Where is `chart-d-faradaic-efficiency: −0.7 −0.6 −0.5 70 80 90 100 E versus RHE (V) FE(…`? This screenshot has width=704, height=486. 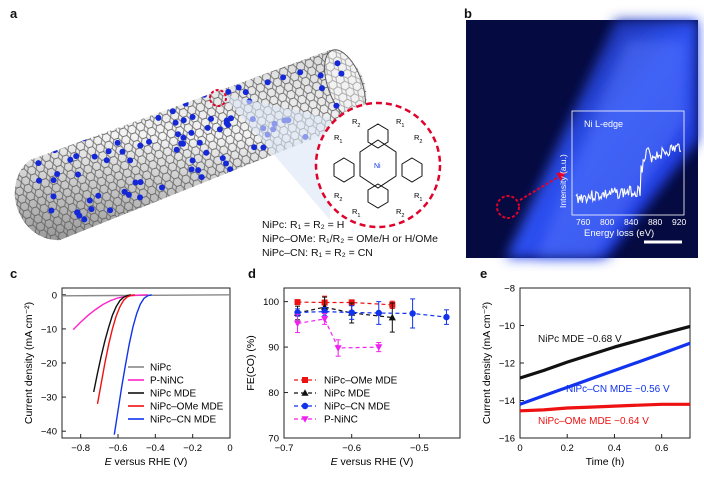 chart-d-faradaic-efficiency: −0.7 −0.6 −0.5 70 80 90 100 E versus RHE (V) FE(… is located at coordinates (353, 377).